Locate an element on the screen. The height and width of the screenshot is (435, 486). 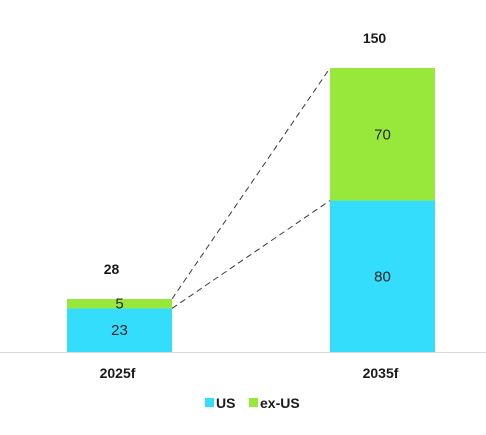
connector-line-mid is located at coordinates (251, 254).